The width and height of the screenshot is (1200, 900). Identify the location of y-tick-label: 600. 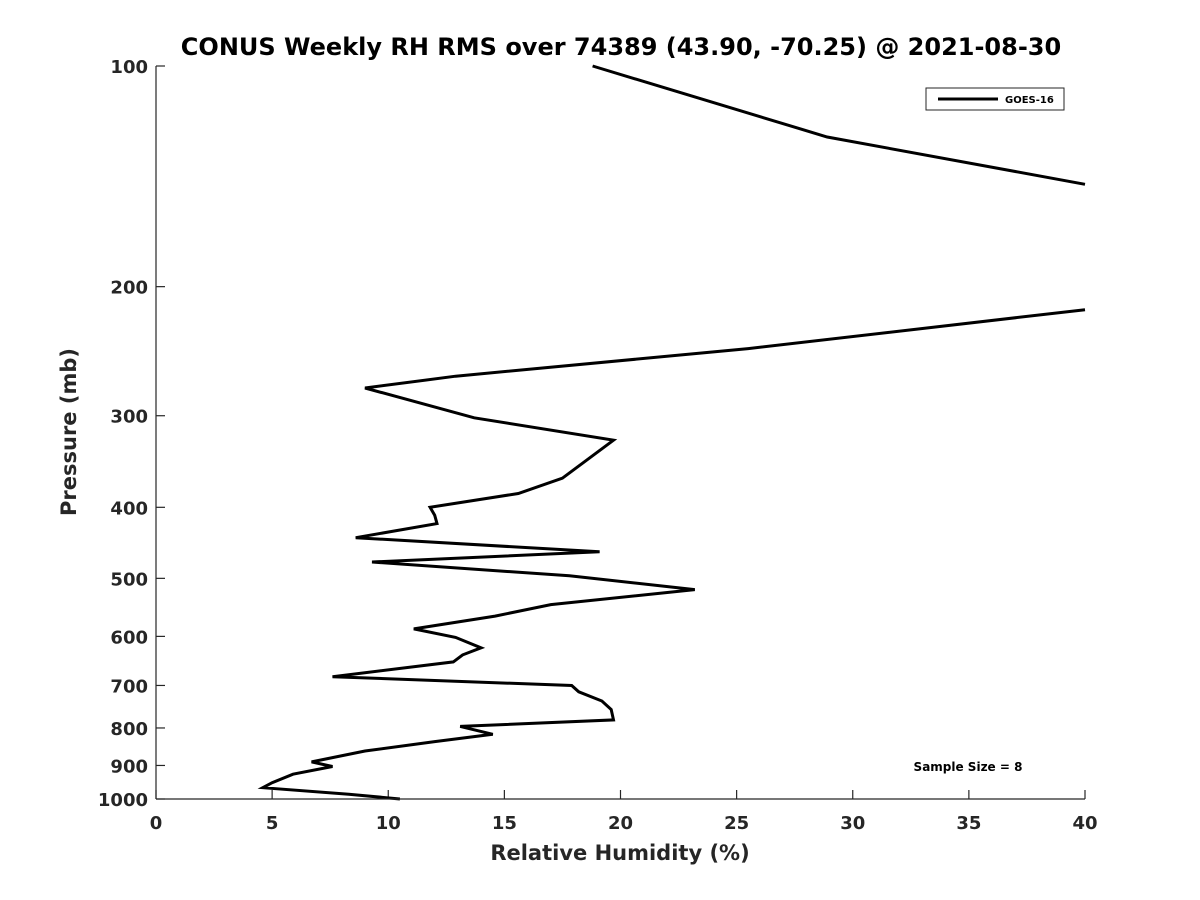
(129, 637).